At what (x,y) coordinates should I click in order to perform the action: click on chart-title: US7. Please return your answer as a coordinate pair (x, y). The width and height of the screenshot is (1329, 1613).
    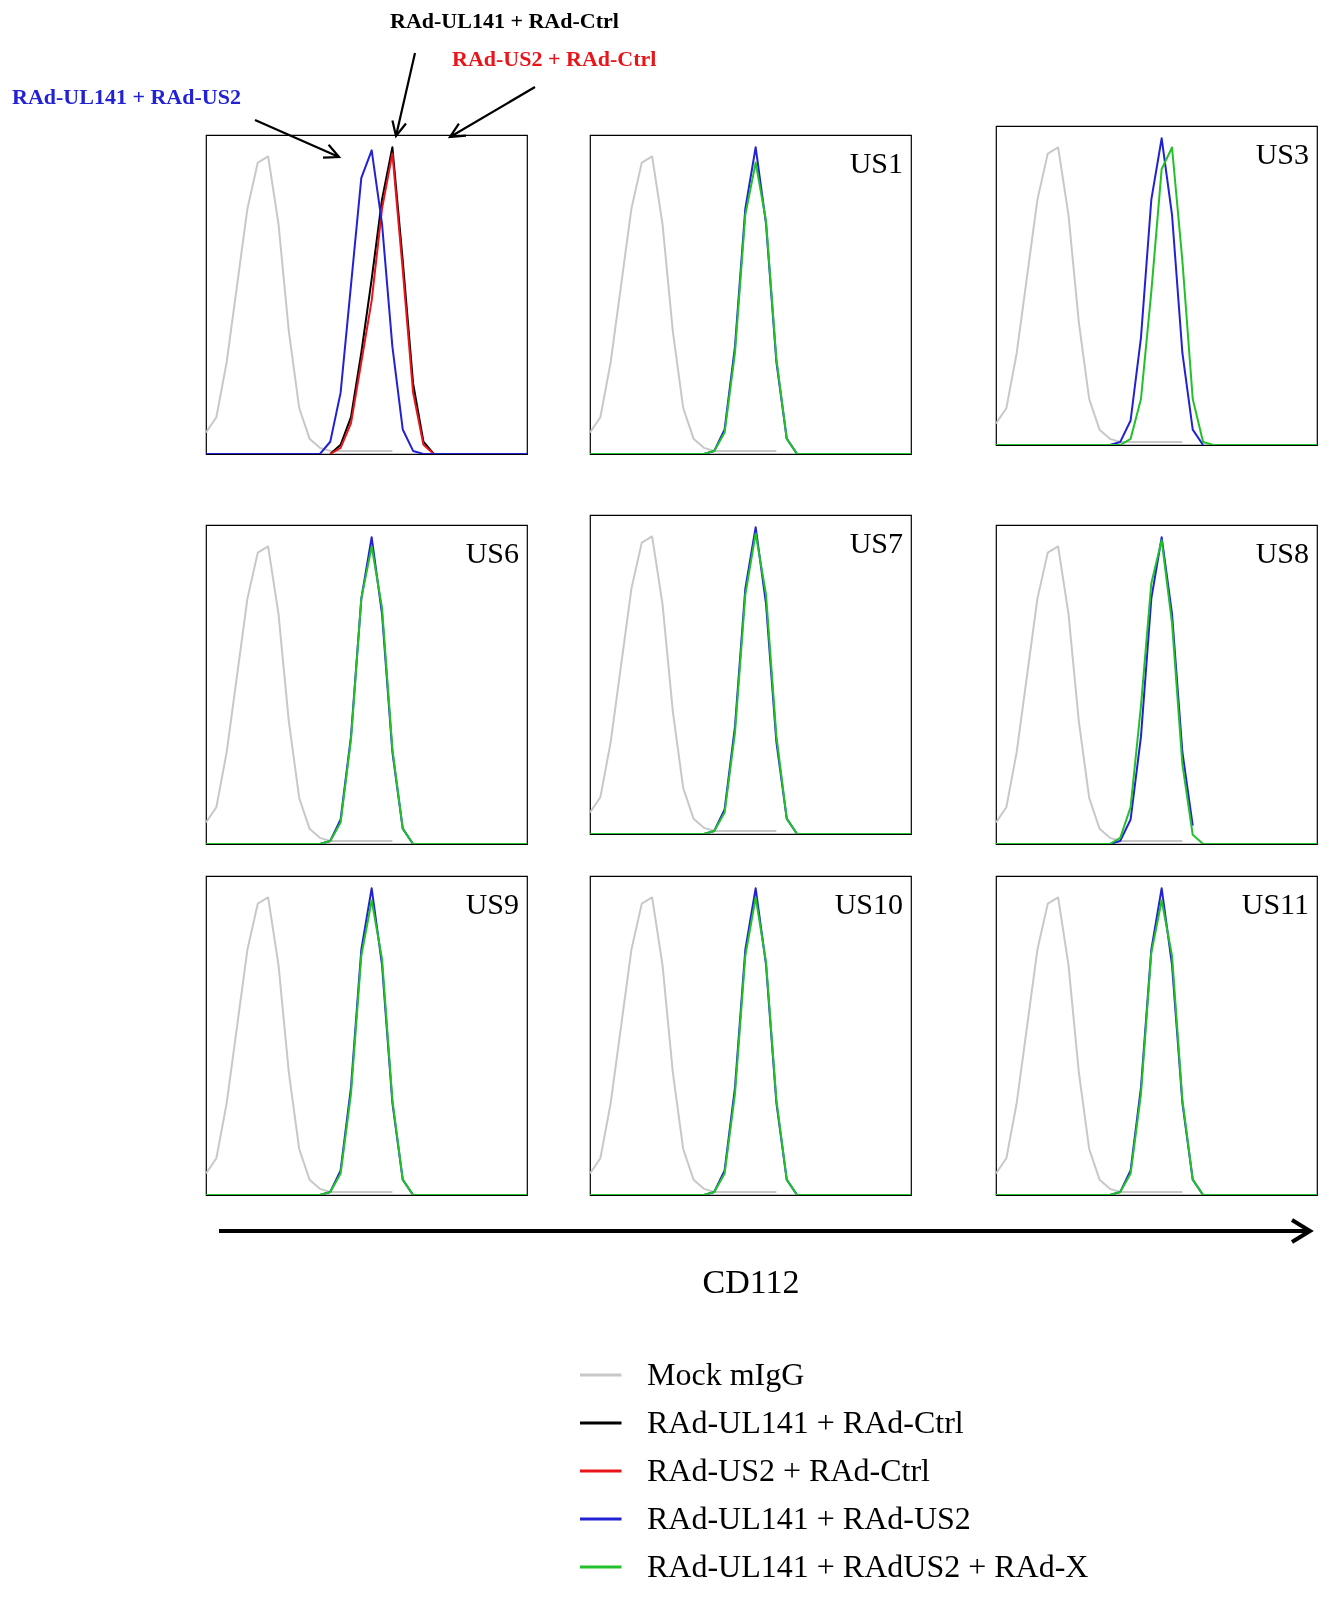
    Looking at the image, I should click on (876, 542).